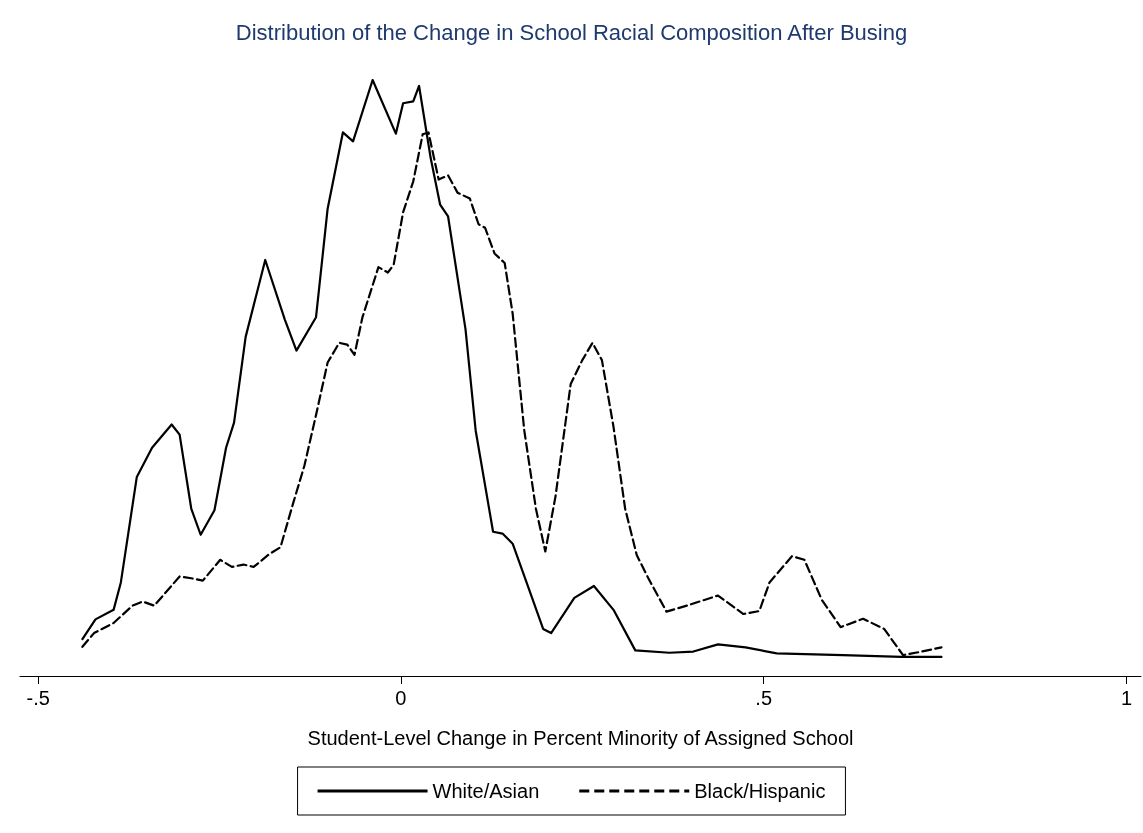 The width and height of the screenshot is (1143, 833). What do you see at coordinates (401, 698) in the screenshot?
I see `x-tick-label: 0` at bounding box center [401, 698].